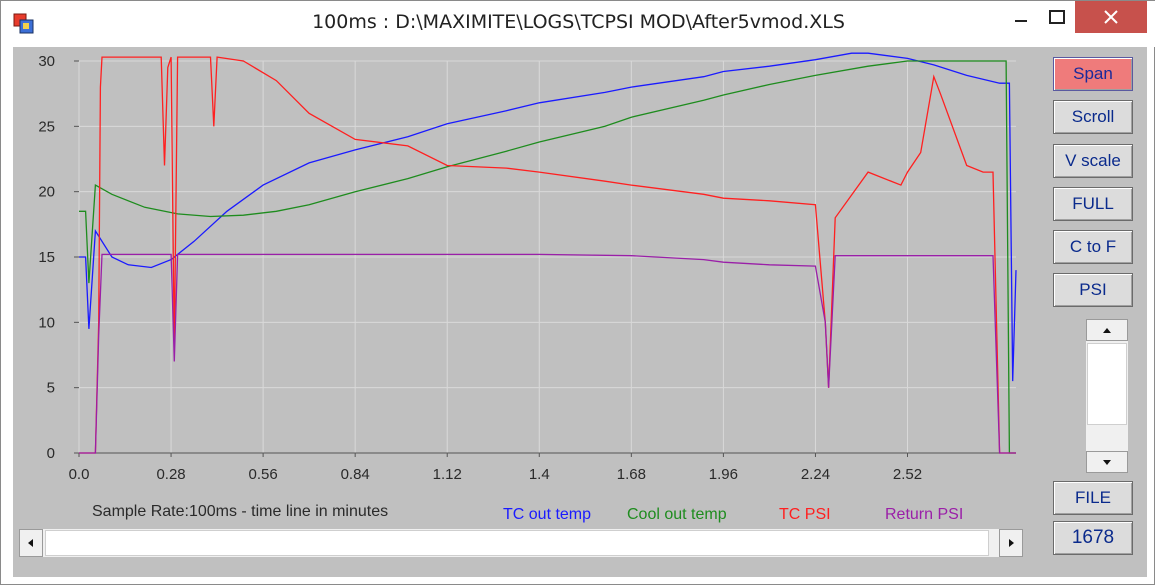 The image size is (1155, 585). I want to click on x-tick-label: 1.12, so click(447, 474).